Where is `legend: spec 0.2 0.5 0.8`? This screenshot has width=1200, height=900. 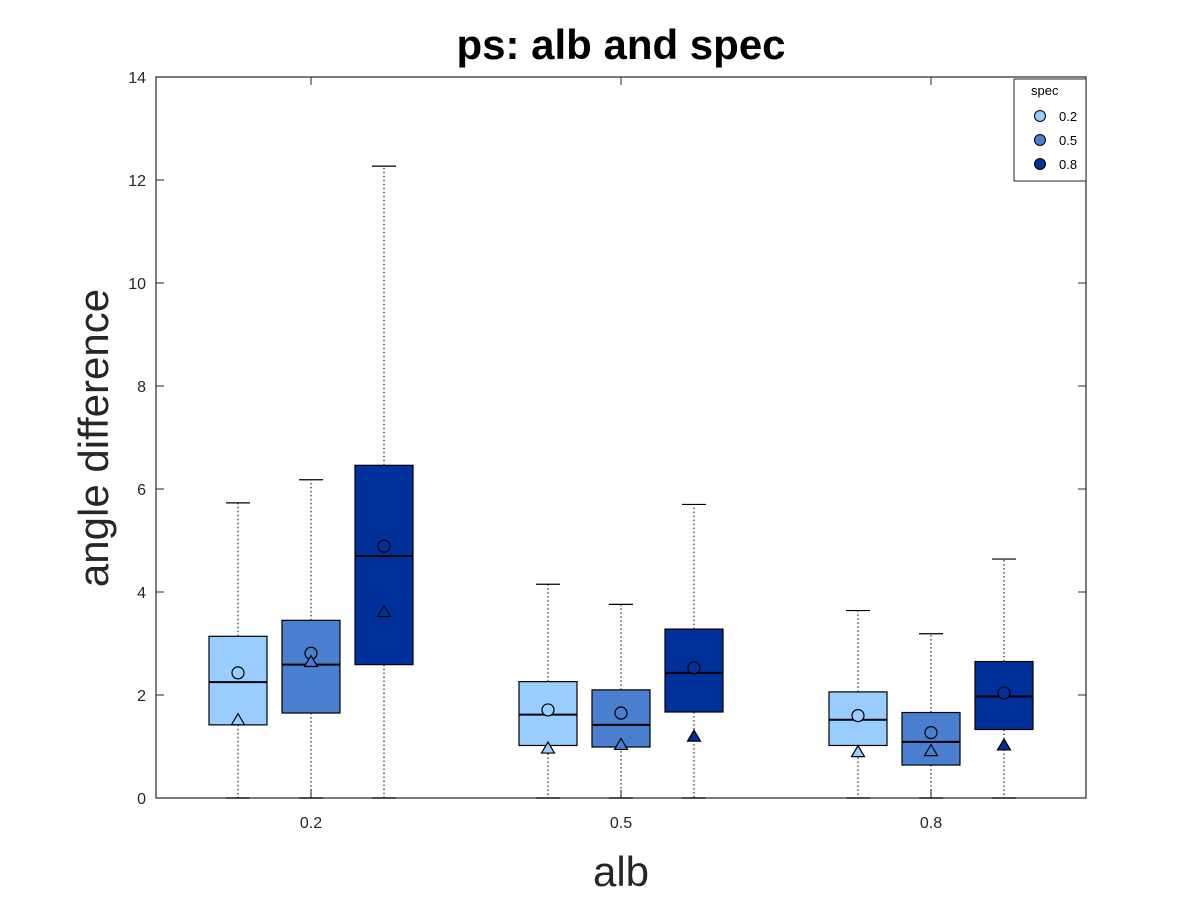
legend: spec 0.2 0.5 0.8 is located at coordinates (1050, 130).